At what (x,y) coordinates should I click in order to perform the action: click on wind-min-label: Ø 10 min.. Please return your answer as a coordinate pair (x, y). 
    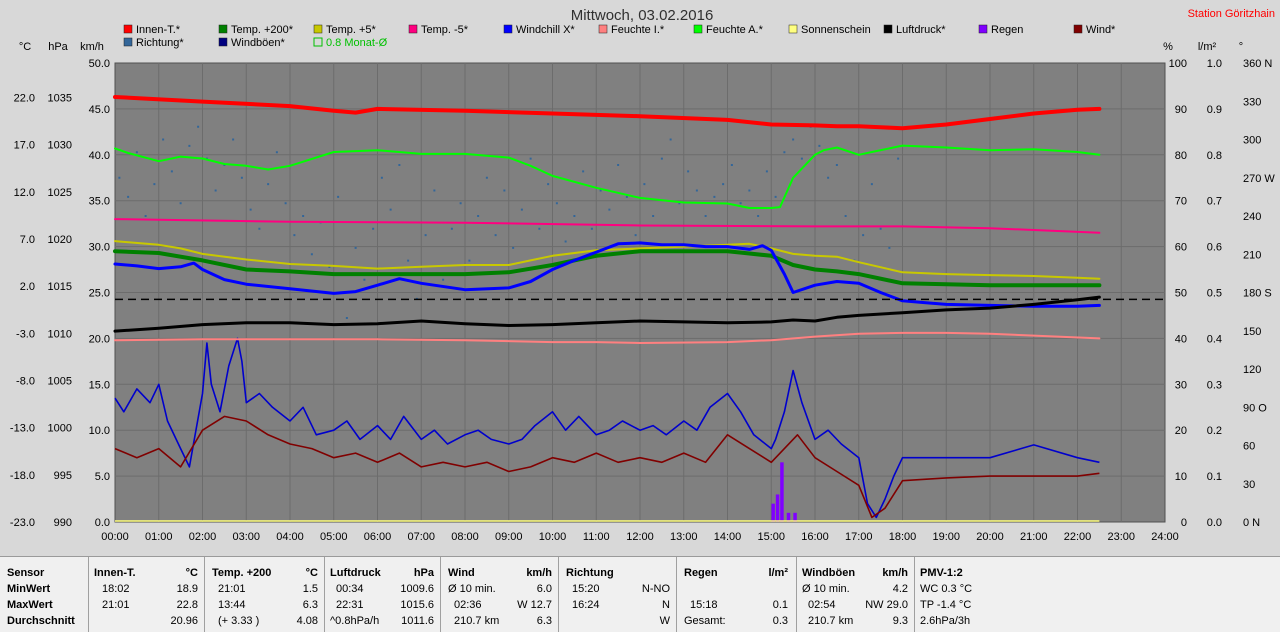
    Looking at the image, I should click on (472, 589).